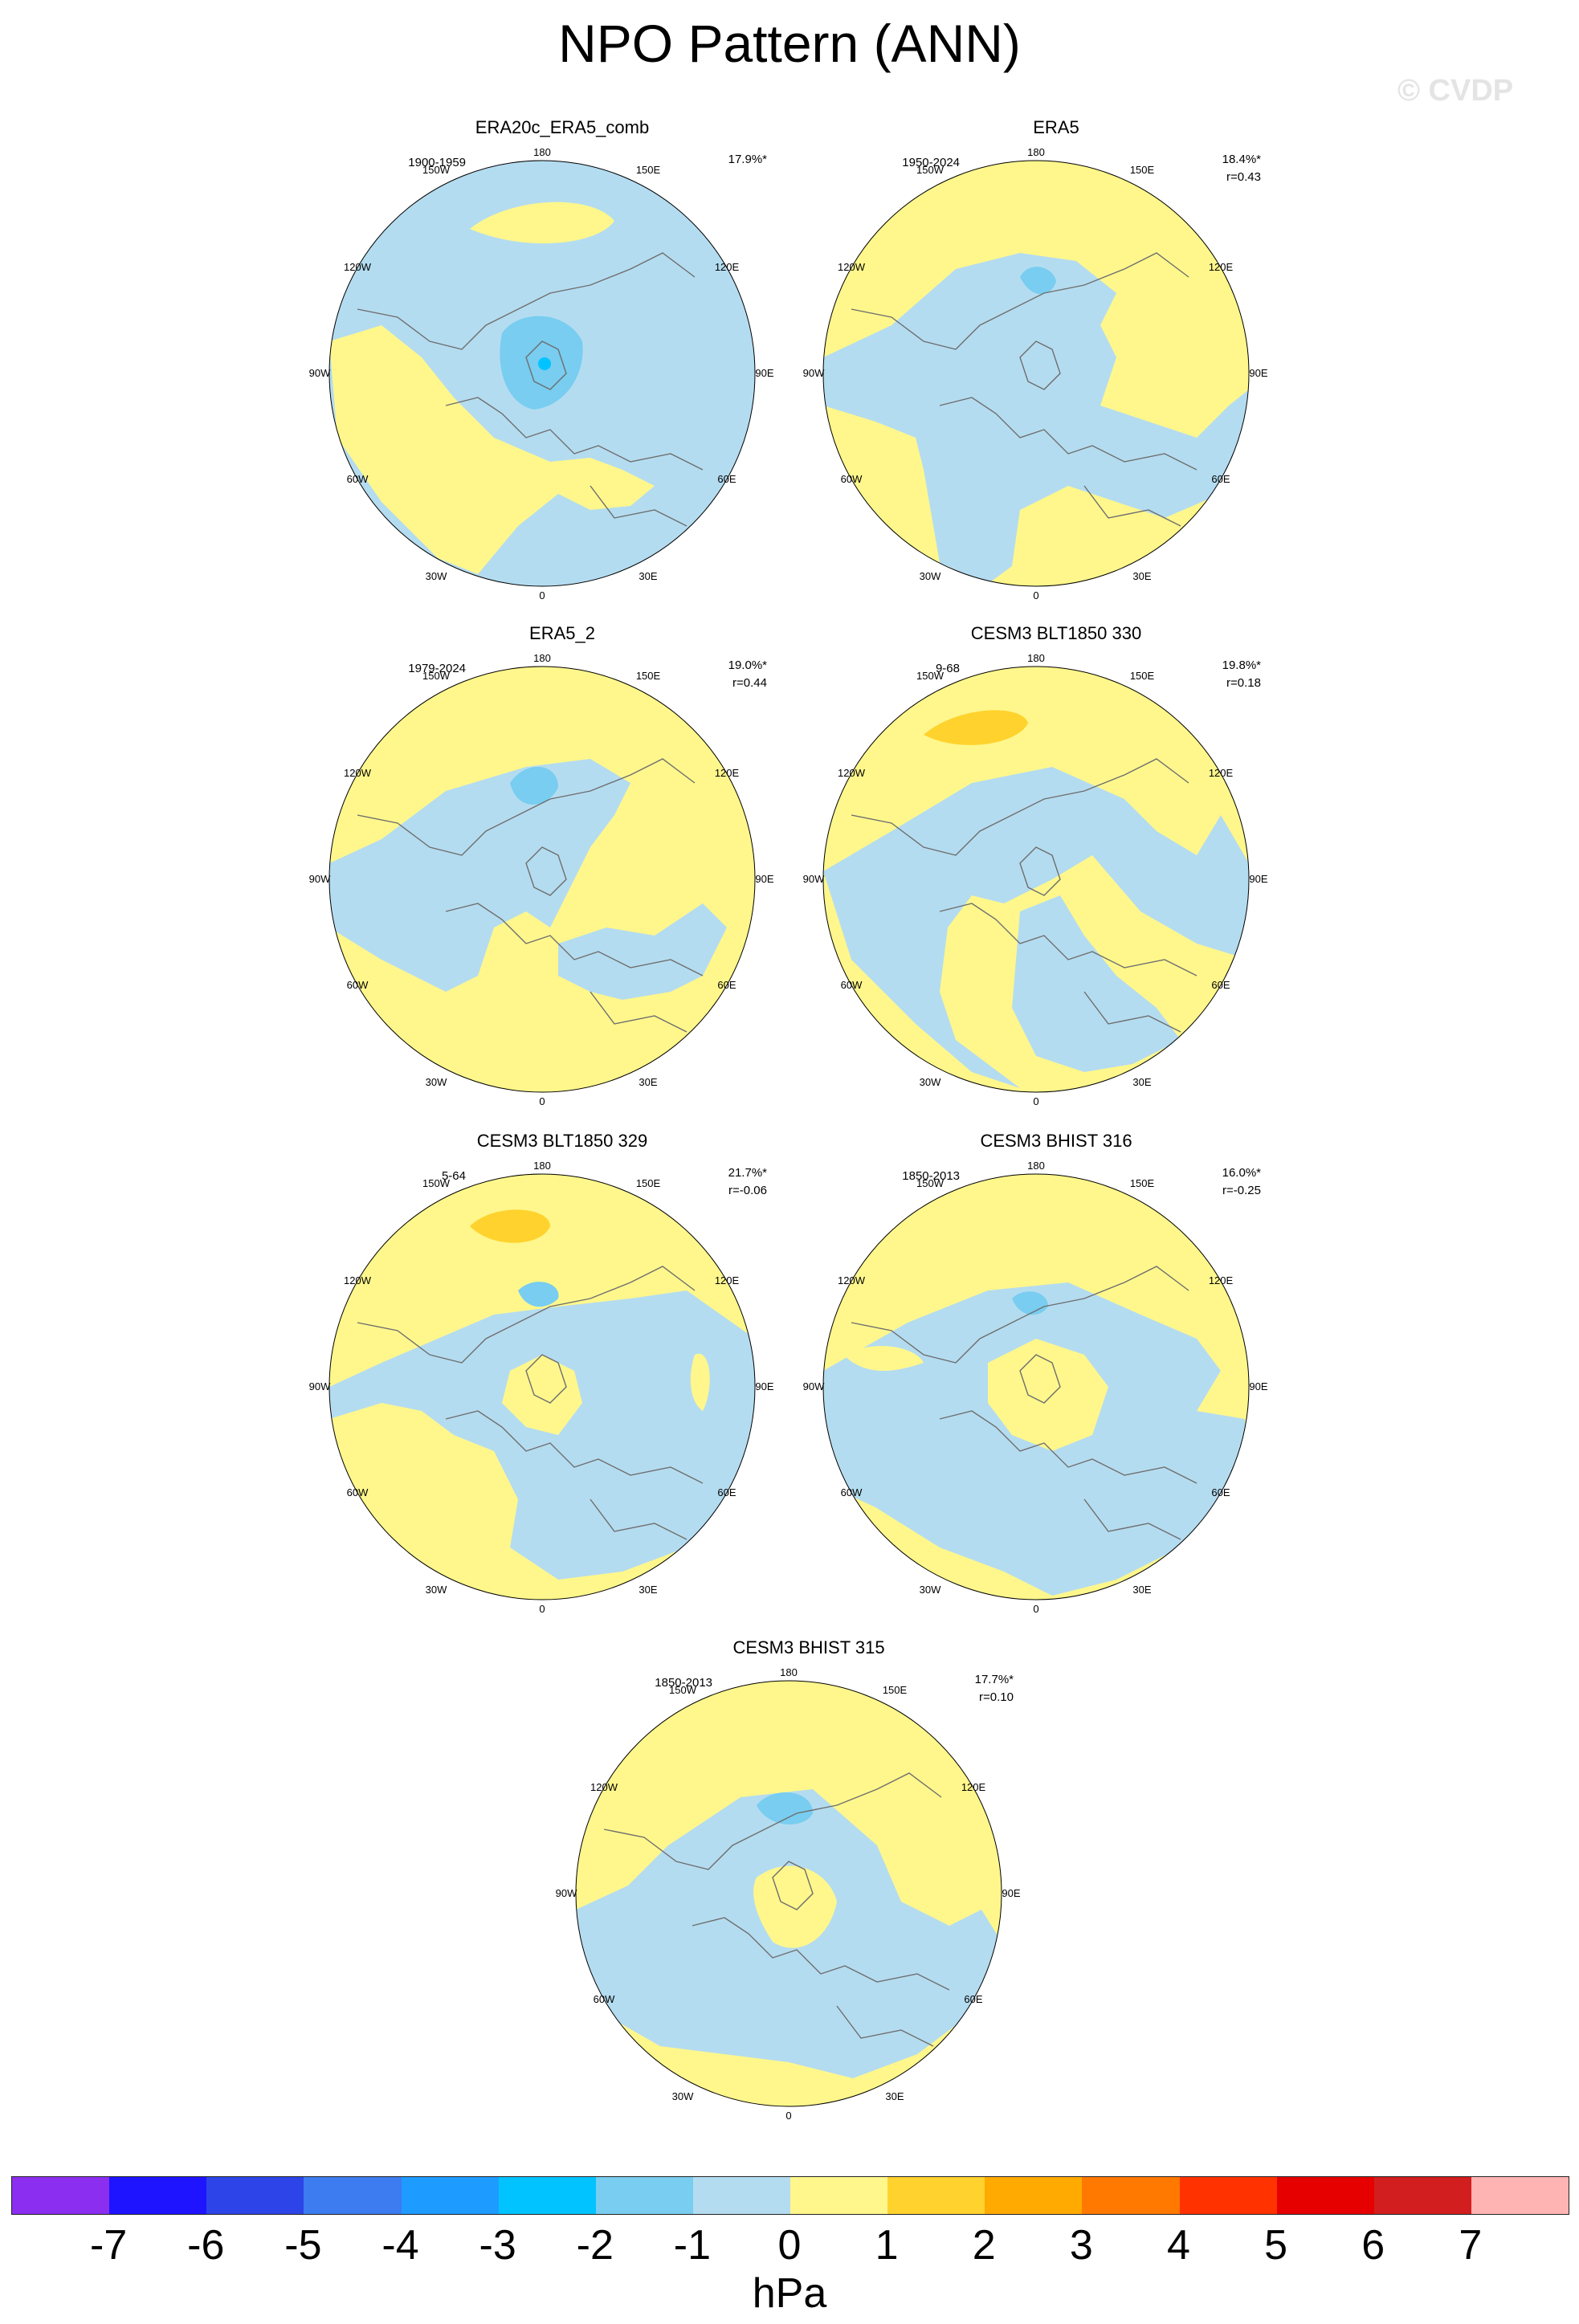 This screenshot has height=2324, width=1579. What do you see at coordinates (947, 669) in the screenshot?
I see `panel-period: 9-68` at bounding box center [947, 669].